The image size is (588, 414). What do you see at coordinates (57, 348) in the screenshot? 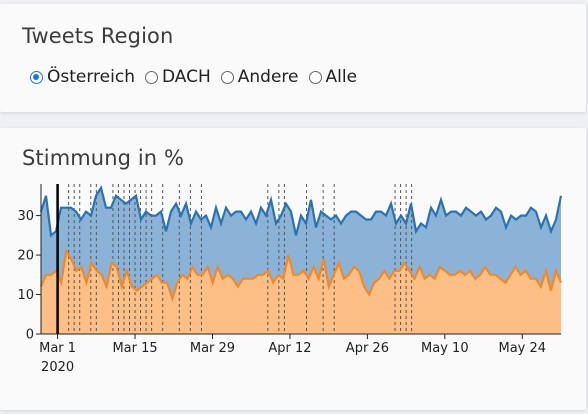
I see `x-tick-label-0: Mar 1` at bounding box center [57, 348].